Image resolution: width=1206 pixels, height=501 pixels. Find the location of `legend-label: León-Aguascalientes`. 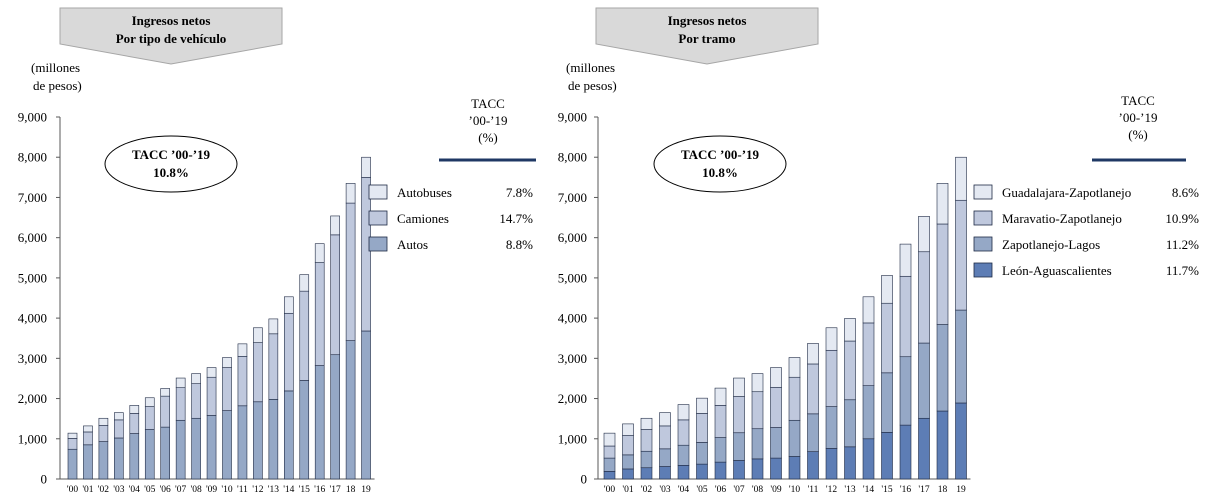

legend-label: León-Aguascalientes is located at coordinates (1057, 270).